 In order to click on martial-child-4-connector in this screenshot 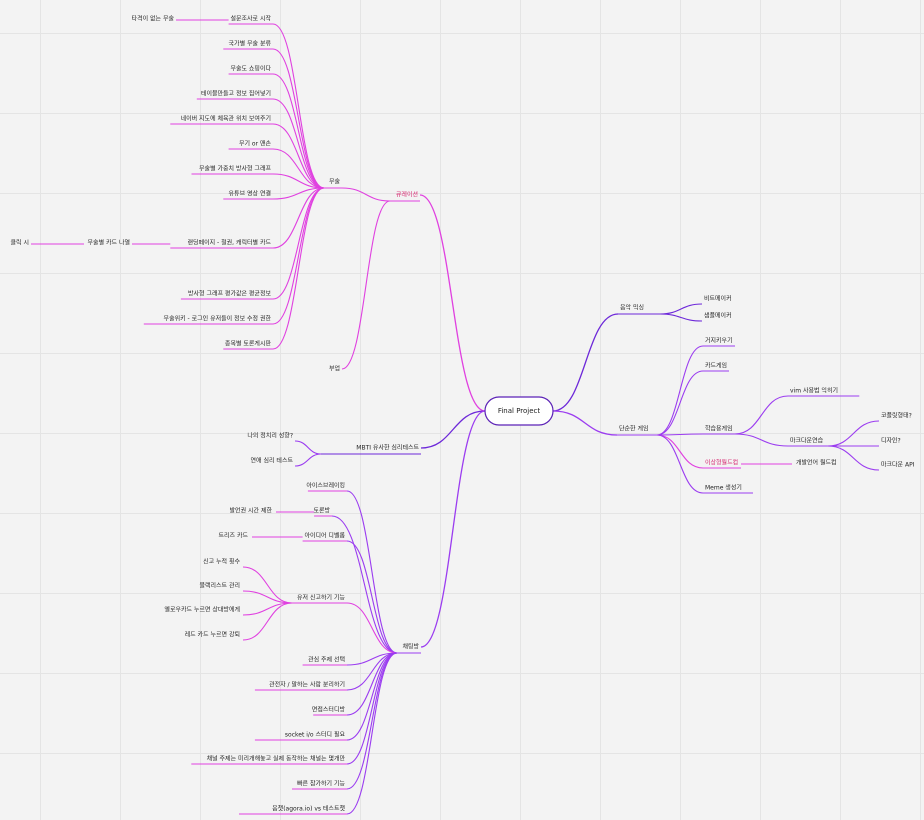, I will do `click(298, 156)`.